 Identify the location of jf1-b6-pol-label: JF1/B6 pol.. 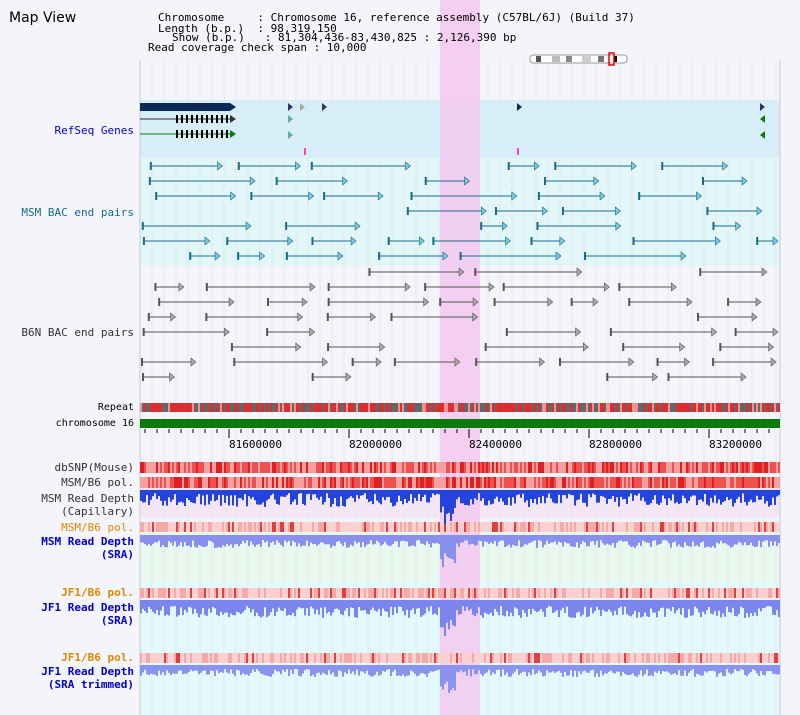
(97, 592).